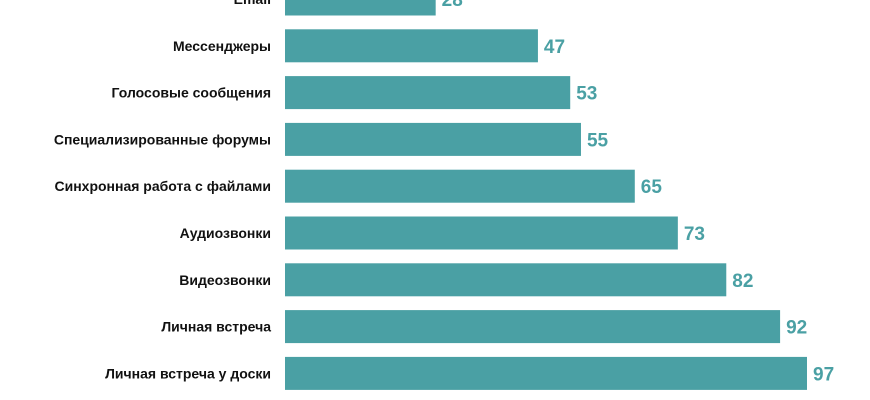 The width and height of the screenshot is (870, 400). What do you see at coordinates (554, 47) in the screenshot?
I see `value-label: 47` at bounding box center [554, 47].